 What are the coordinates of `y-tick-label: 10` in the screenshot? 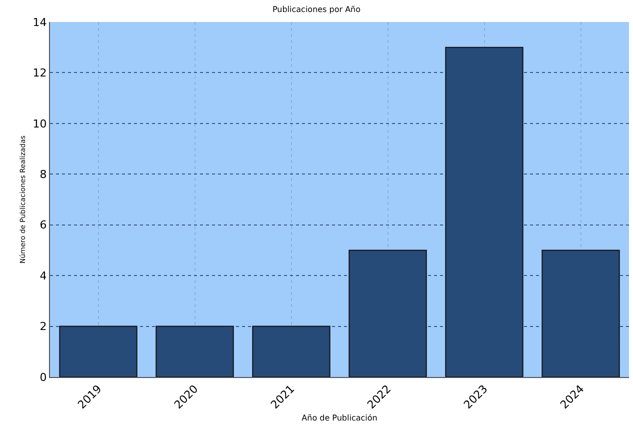 It's located at (39, 123).